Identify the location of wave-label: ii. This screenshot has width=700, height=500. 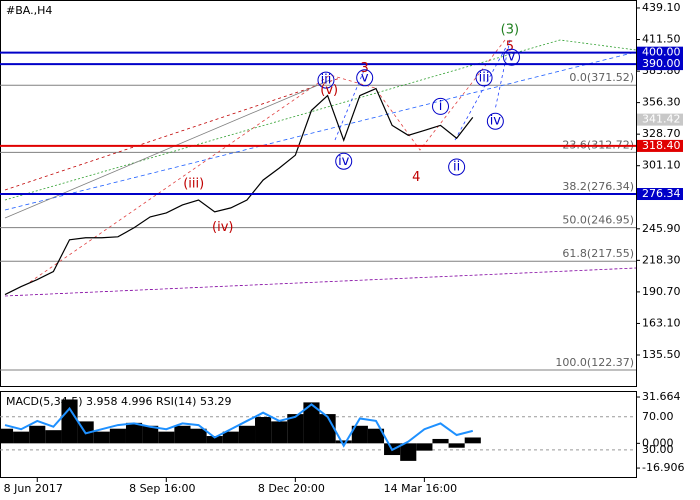
(456, 166).